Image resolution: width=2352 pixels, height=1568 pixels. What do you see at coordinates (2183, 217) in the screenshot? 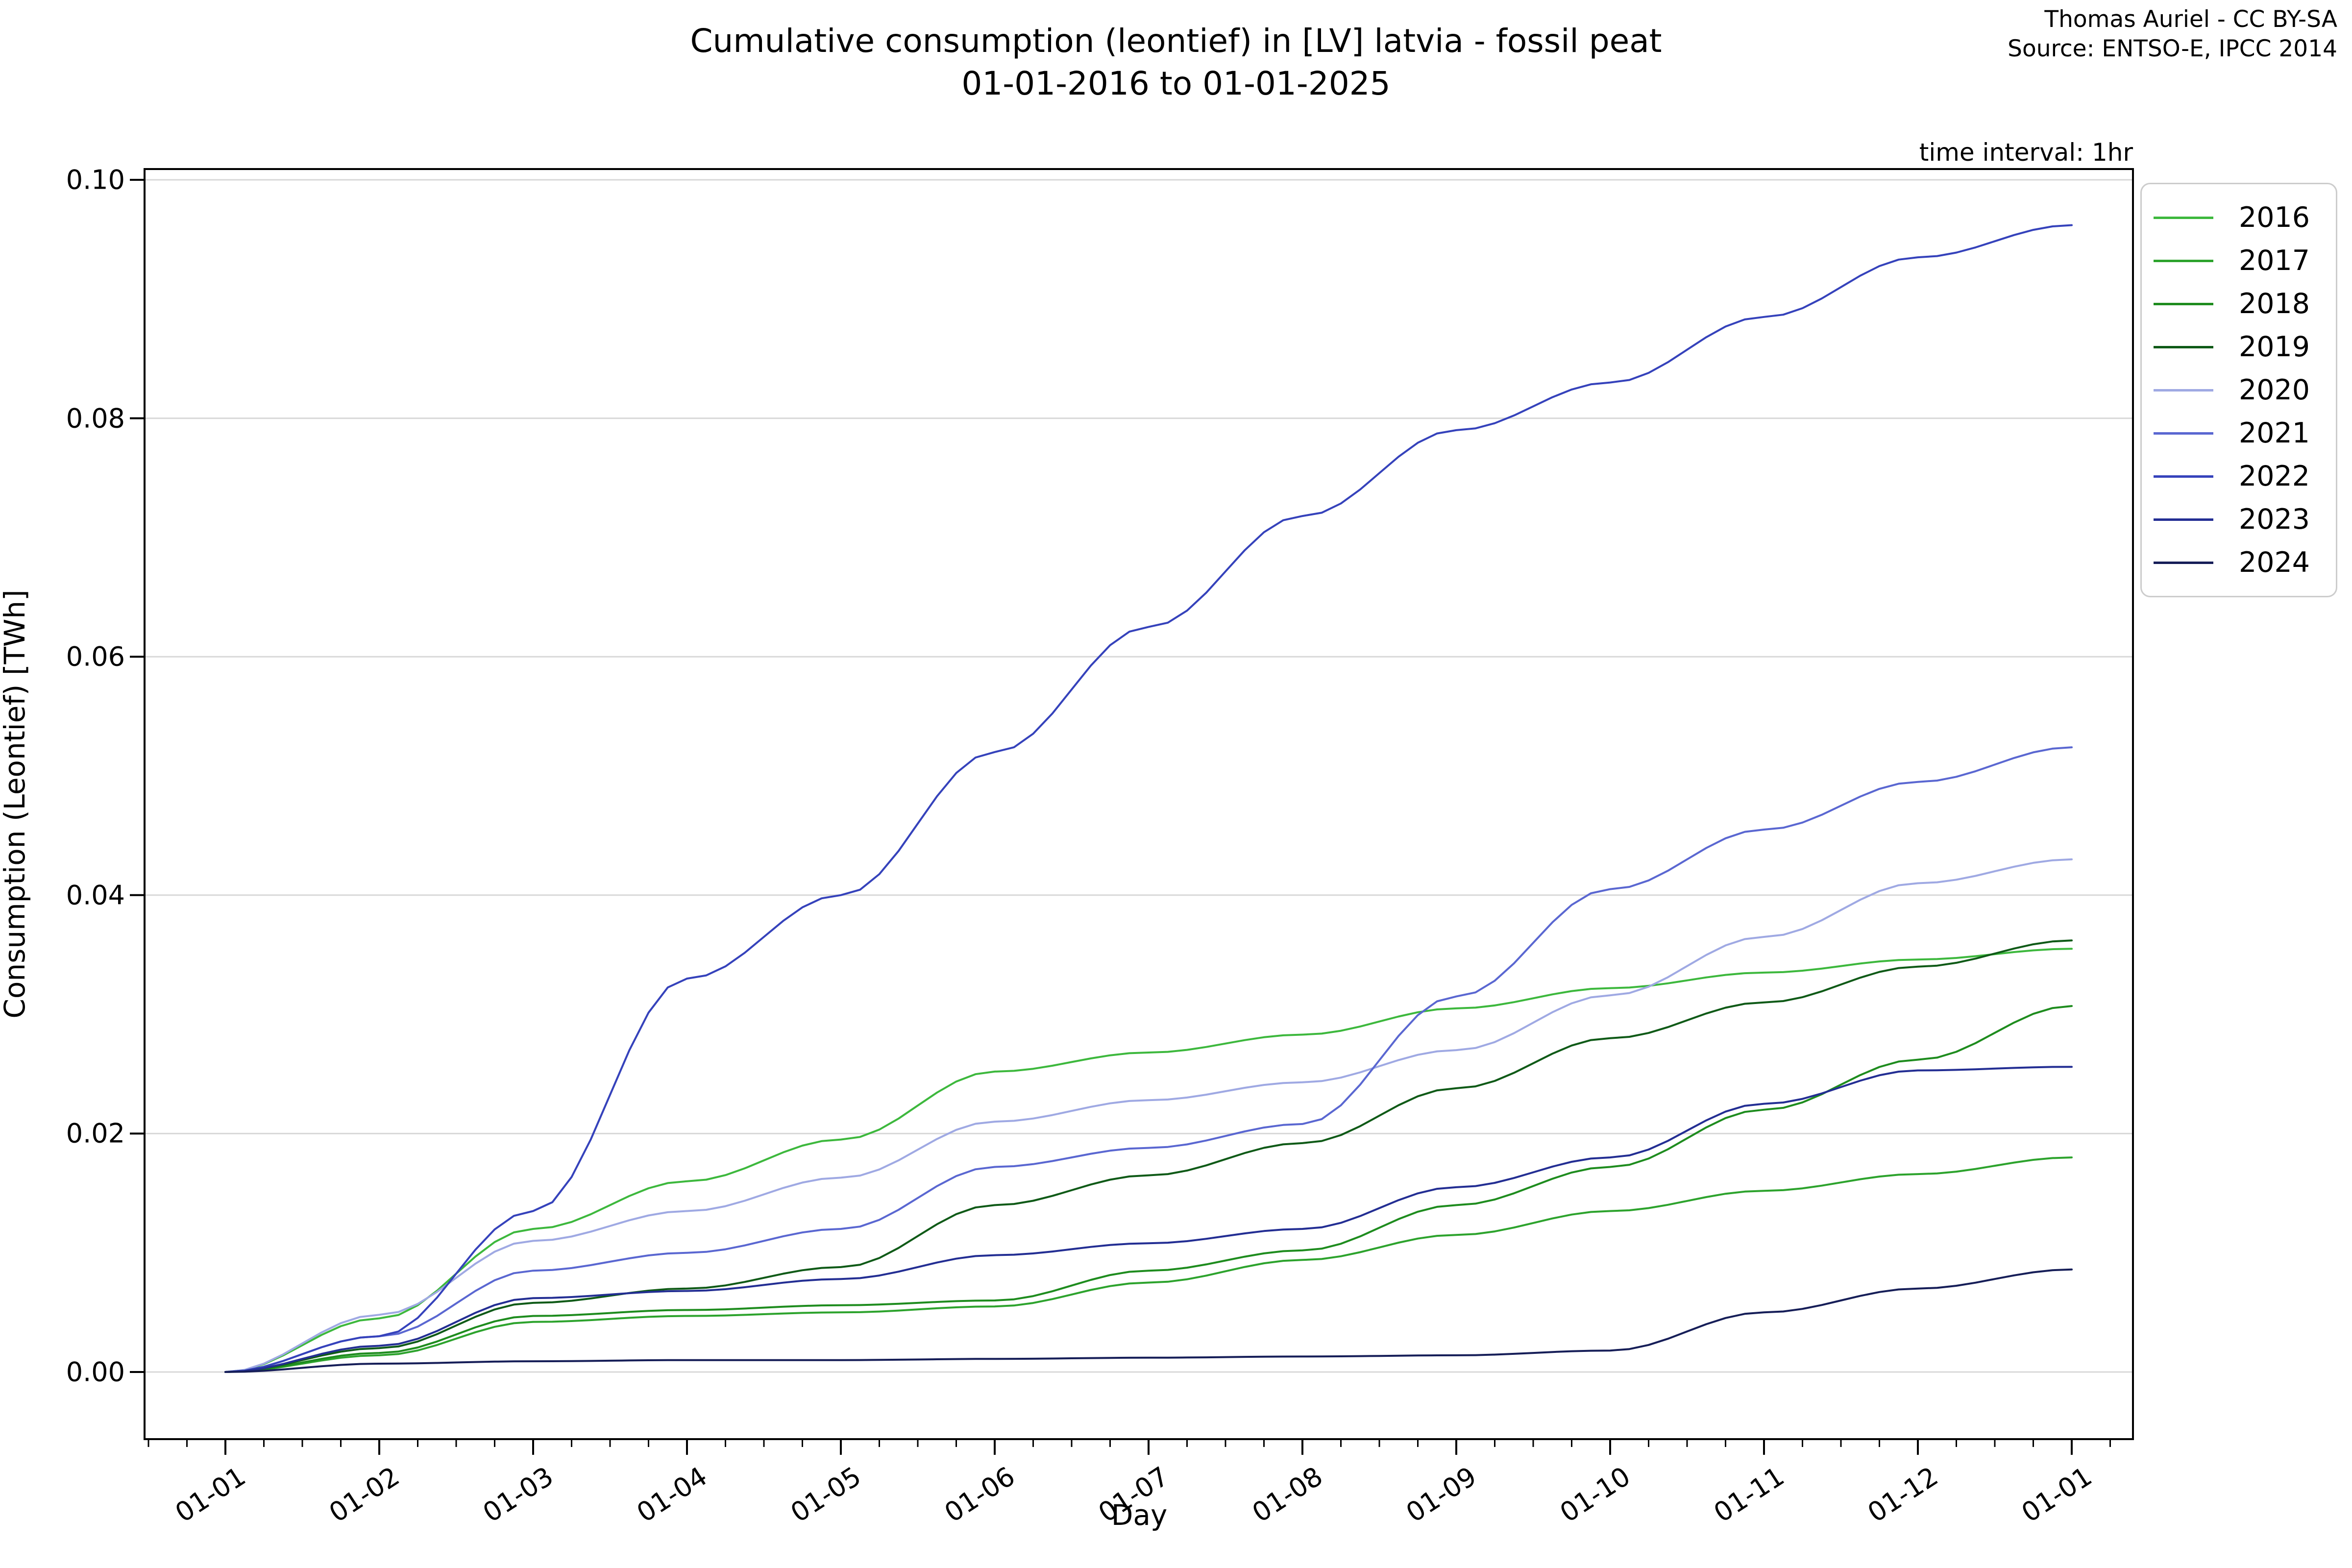
I see `legend-swatch-2016` at bounding box center [2183, 217].